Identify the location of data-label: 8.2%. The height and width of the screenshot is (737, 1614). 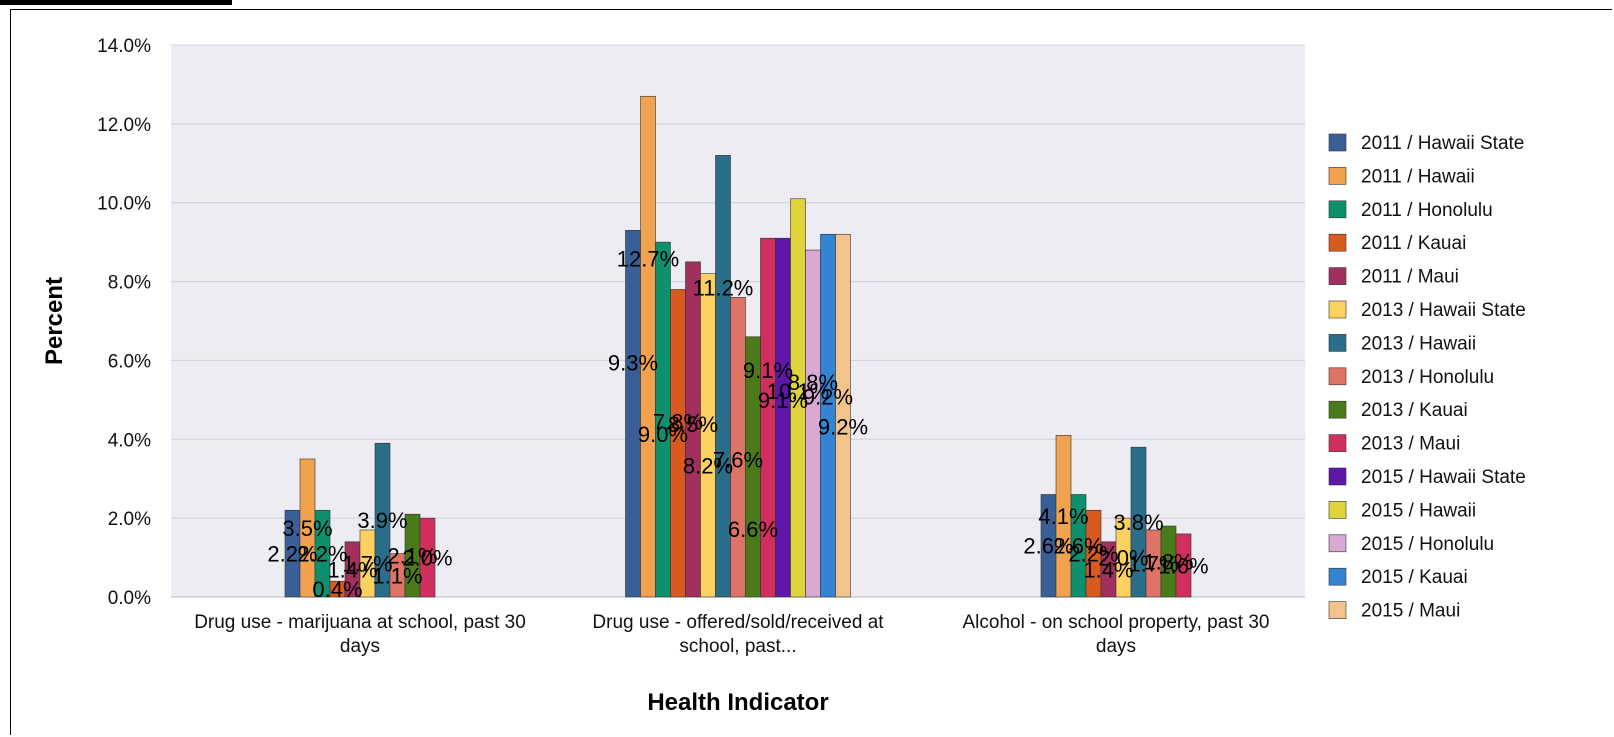
(708, 466).